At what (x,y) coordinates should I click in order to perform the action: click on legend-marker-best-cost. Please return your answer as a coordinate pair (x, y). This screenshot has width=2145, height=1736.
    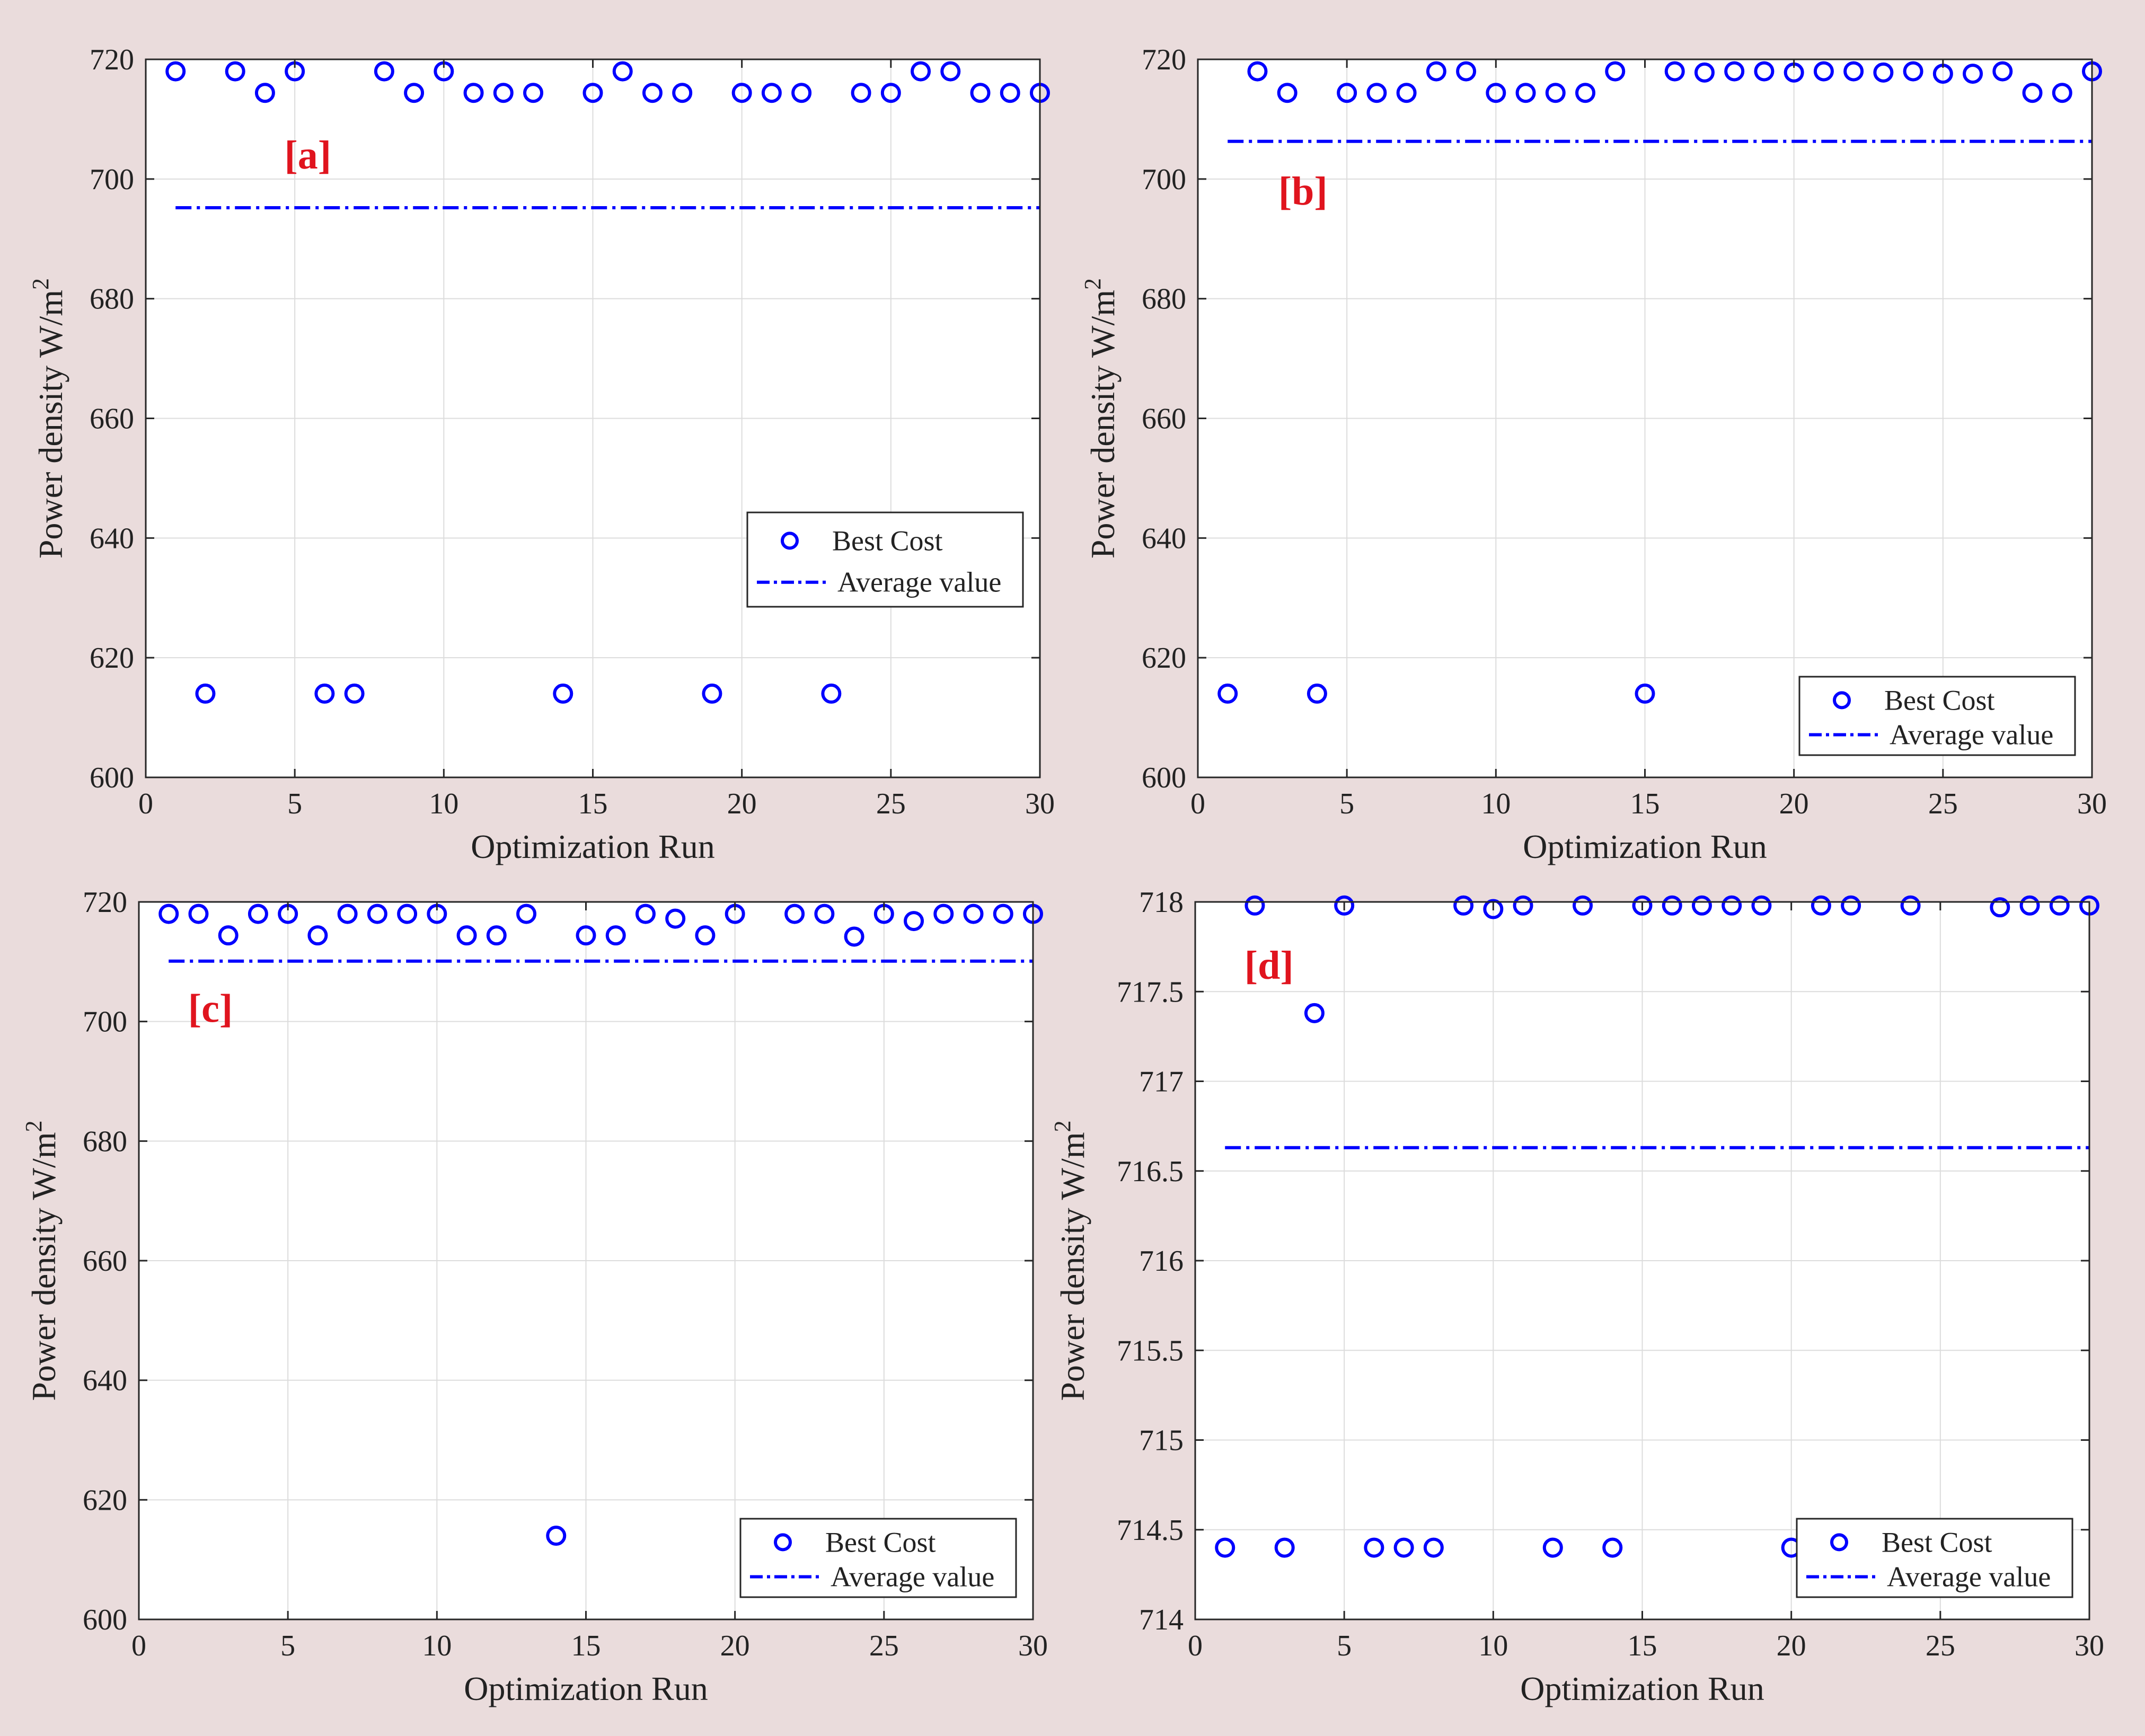
    Looking at the image, I should click on (790, 541).